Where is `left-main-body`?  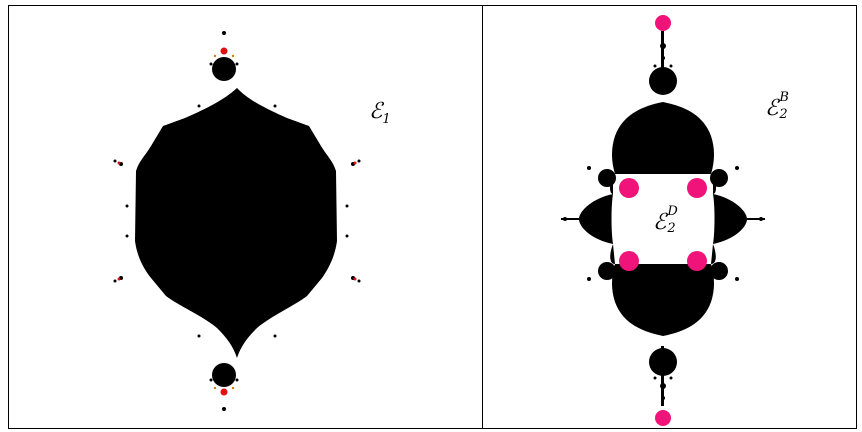
left-main-body is located at coordinates (236, 223).